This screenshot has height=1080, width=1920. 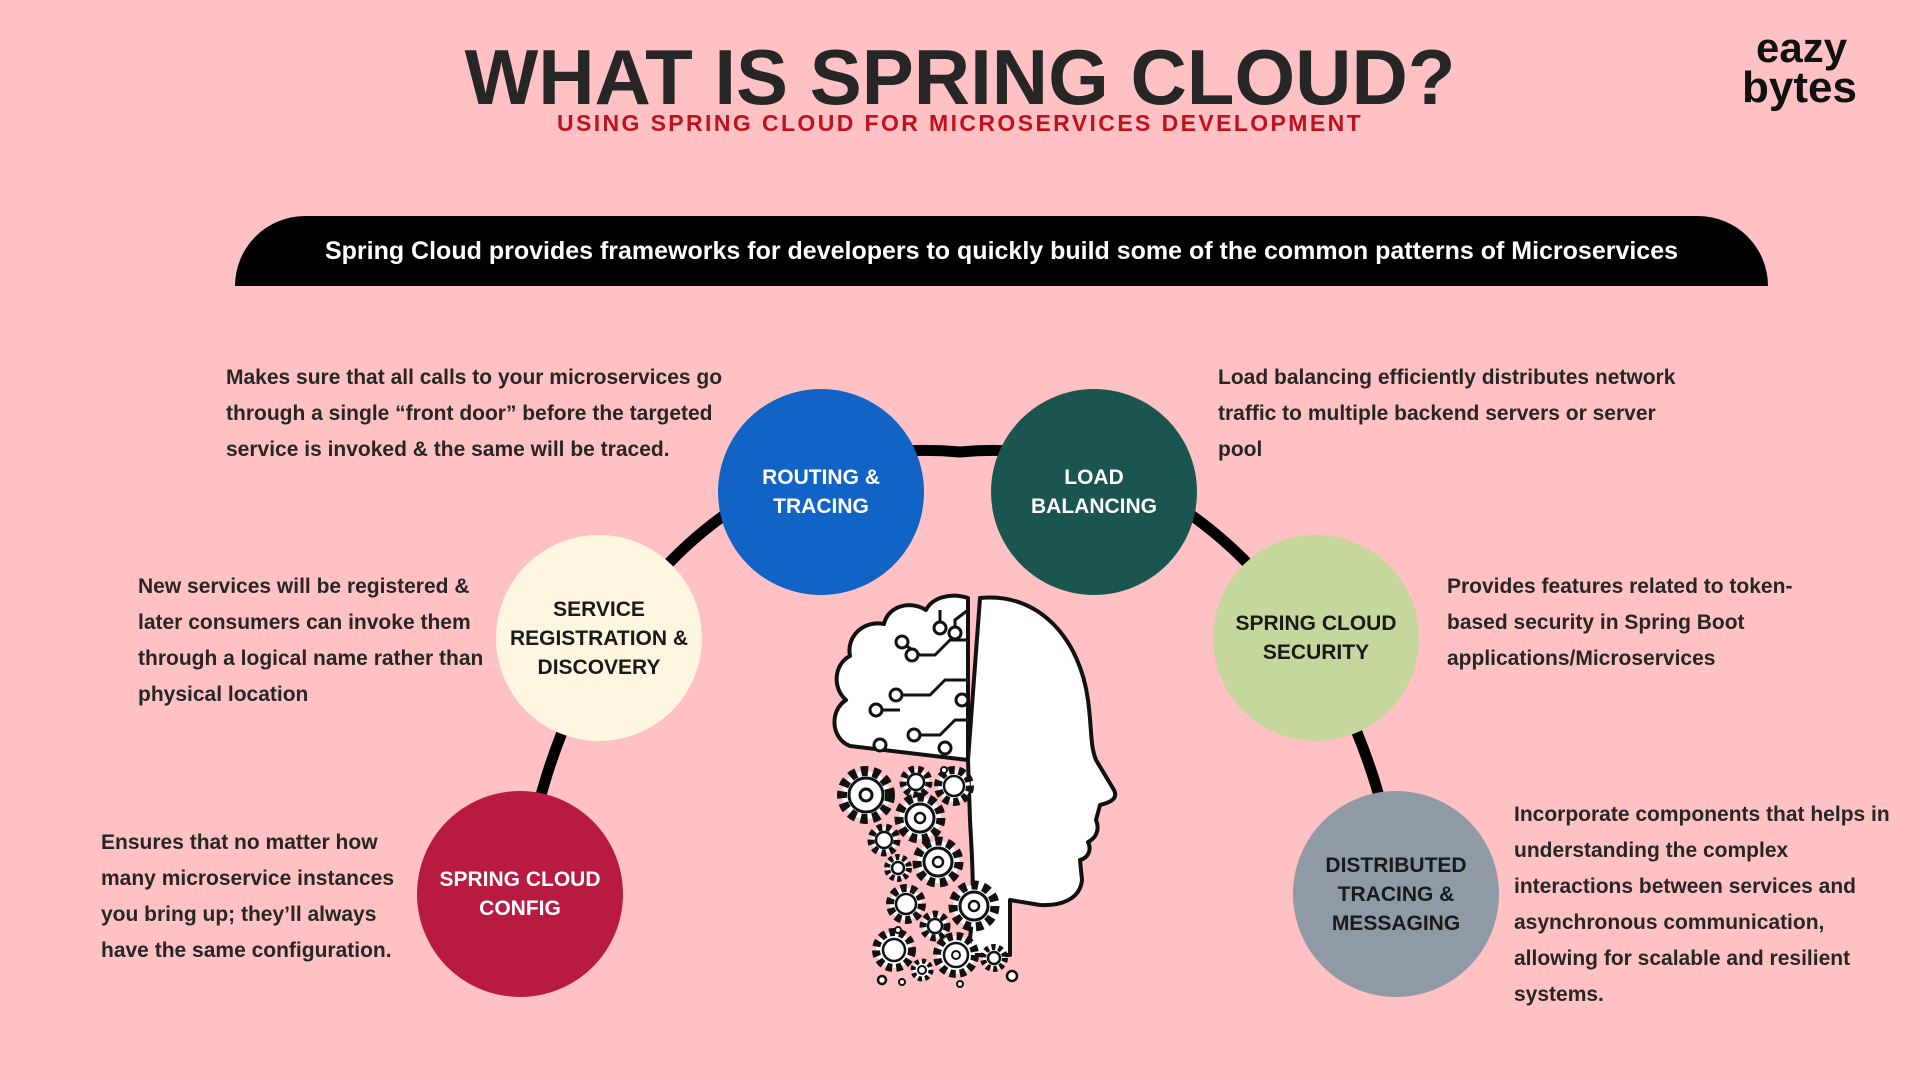 I want to click on pattern-label-load-balancing: LOAD BALANCING, so click(x=1094, y=492).